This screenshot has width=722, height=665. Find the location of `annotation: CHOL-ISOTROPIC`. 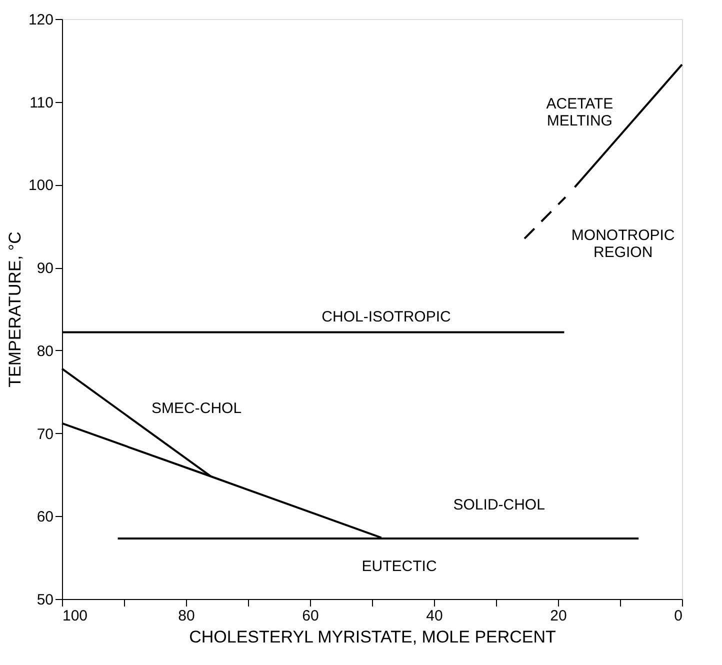

annotation: CHOL-ISOTROPIC is located at coordinates (387, 317).